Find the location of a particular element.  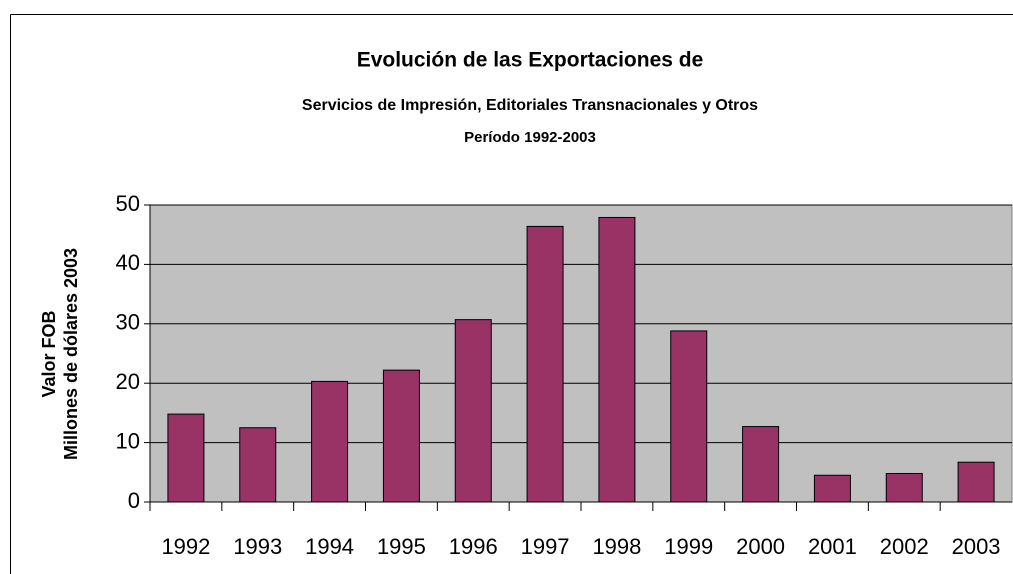

x-tick-label: 1999 is located at coordinates (688, 546).